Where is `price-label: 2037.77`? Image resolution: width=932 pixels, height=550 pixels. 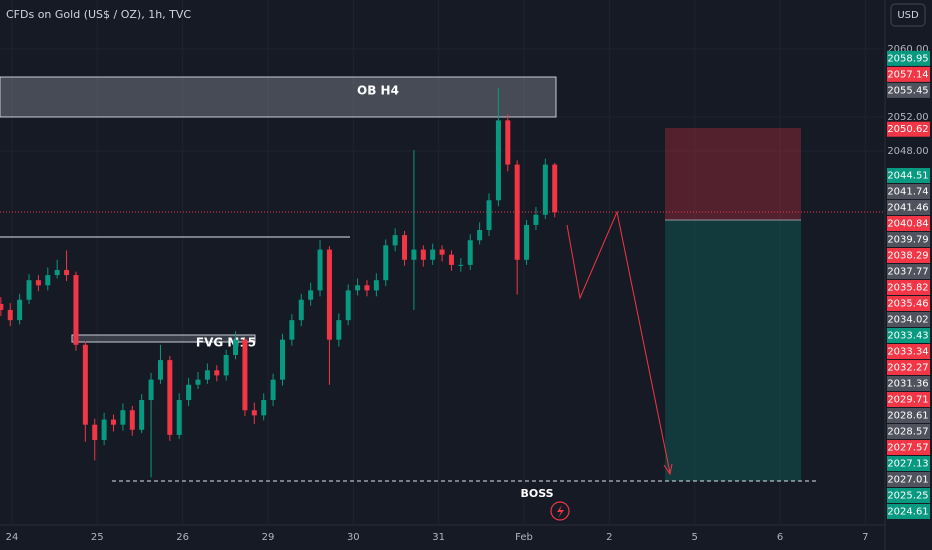 price-label: 2037.77 is located at coordinates (907, 272).